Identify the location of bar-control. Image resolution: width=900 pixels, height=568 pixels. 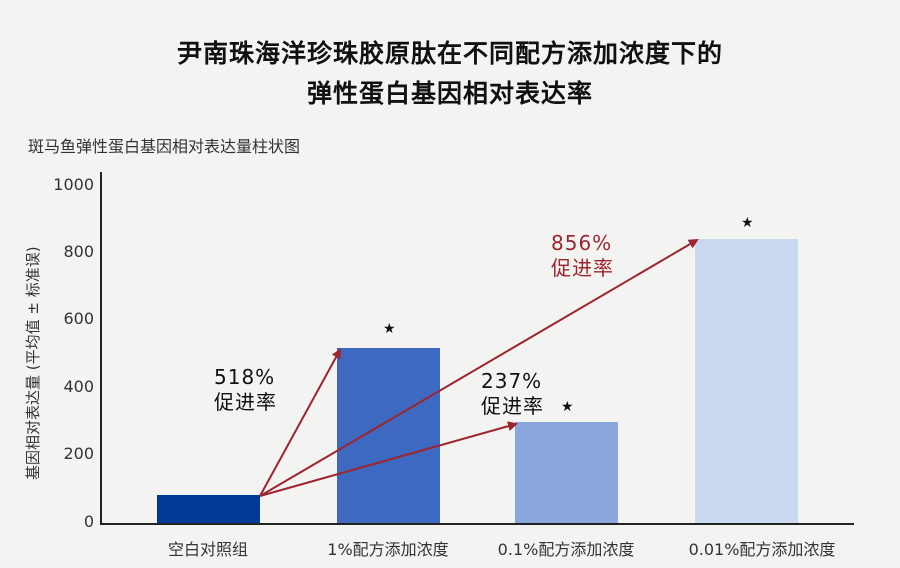
(208, 509).